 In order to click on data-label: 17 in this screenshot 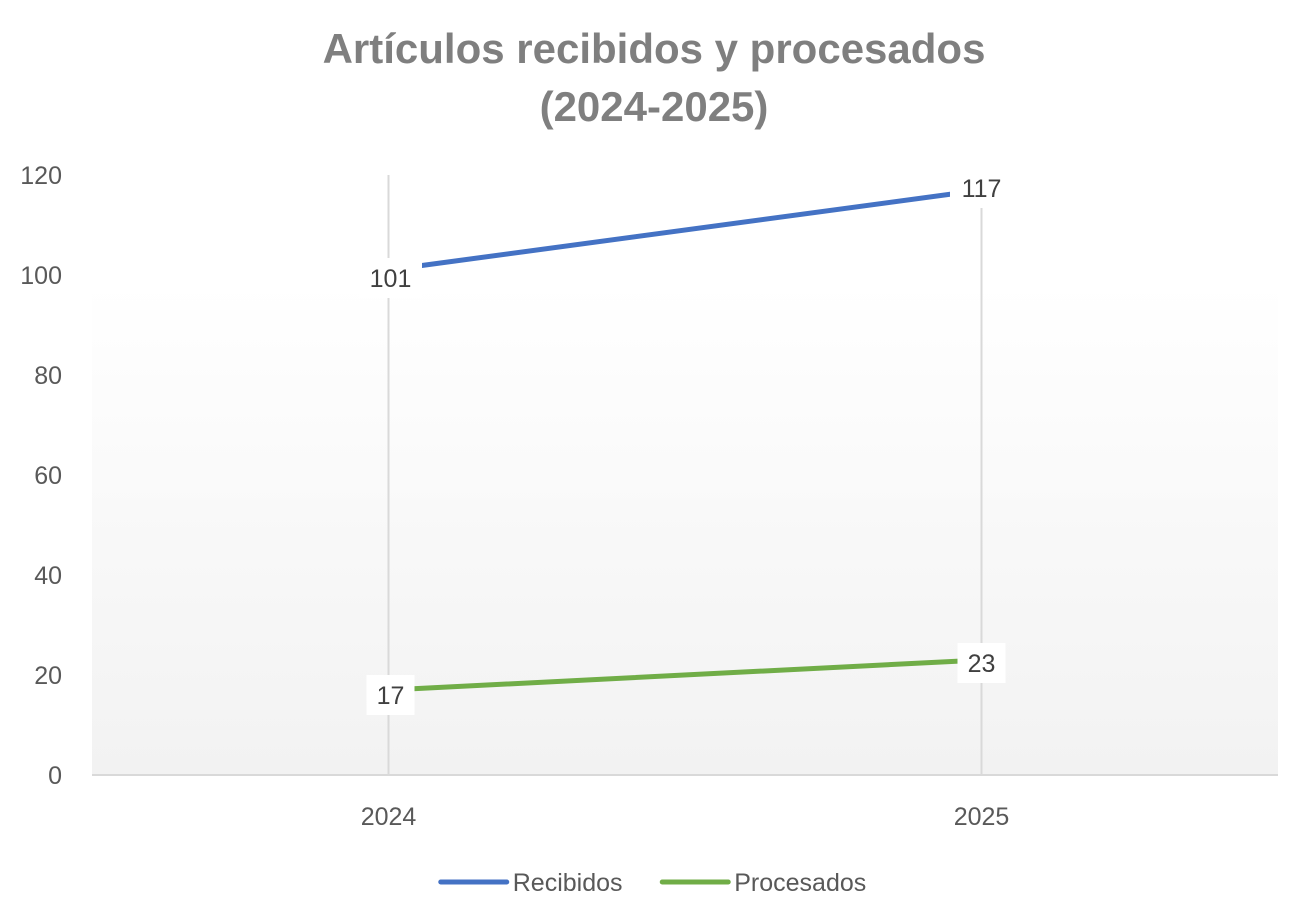, I will do `click(391, 696)`.